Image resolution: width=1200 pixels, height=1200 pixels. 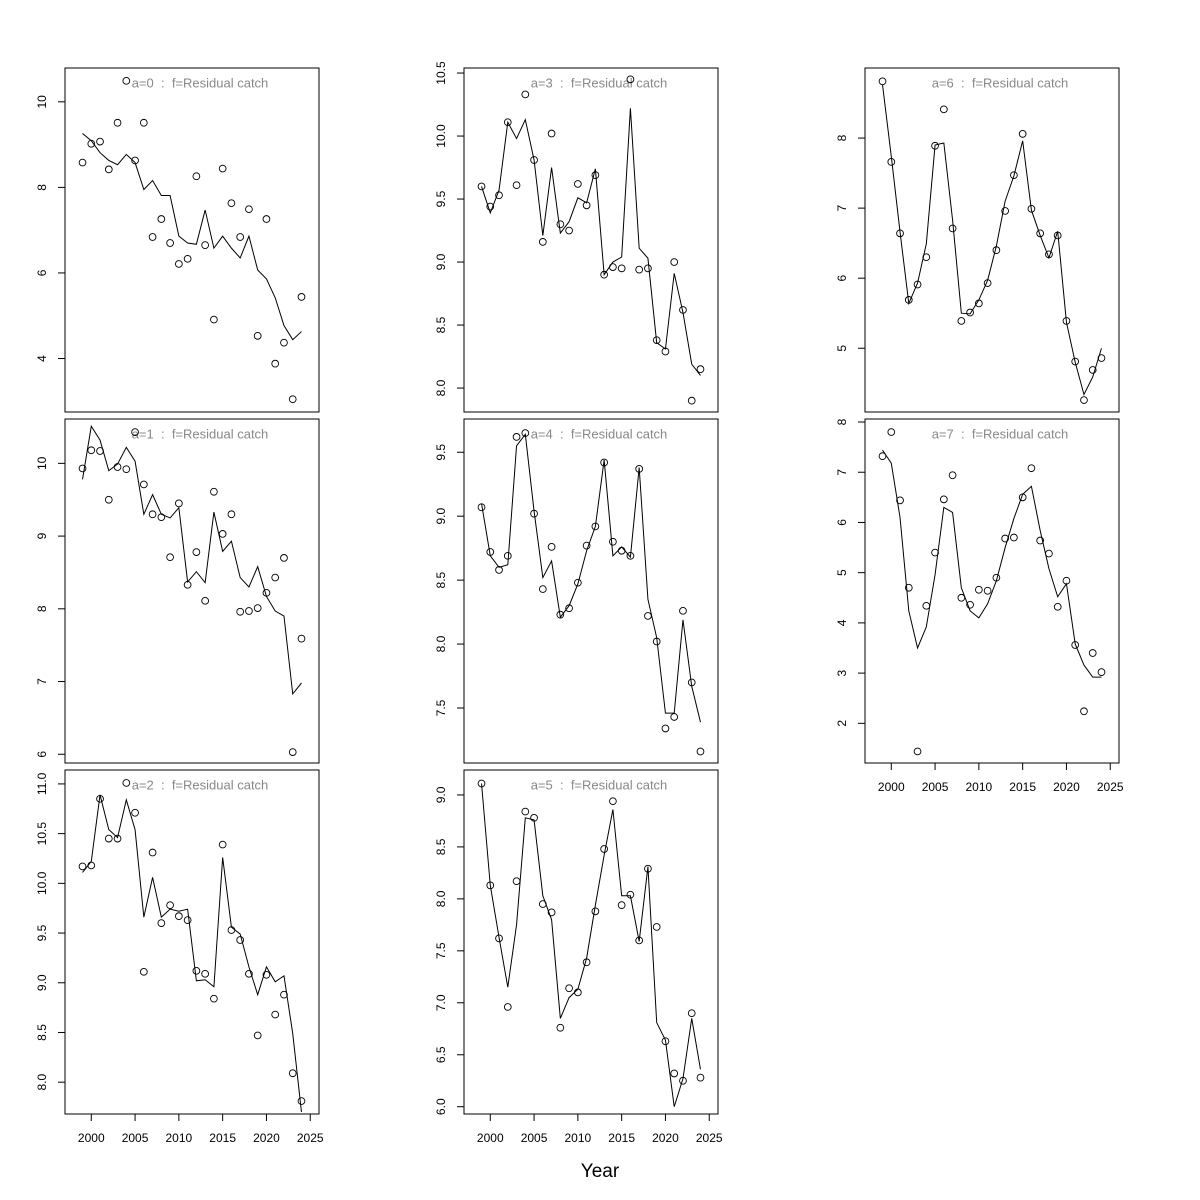 What do you see at coordinates (842, 207) in the screenshot?
I see `y-tick-label: 7` at bounding box center [842, 207].